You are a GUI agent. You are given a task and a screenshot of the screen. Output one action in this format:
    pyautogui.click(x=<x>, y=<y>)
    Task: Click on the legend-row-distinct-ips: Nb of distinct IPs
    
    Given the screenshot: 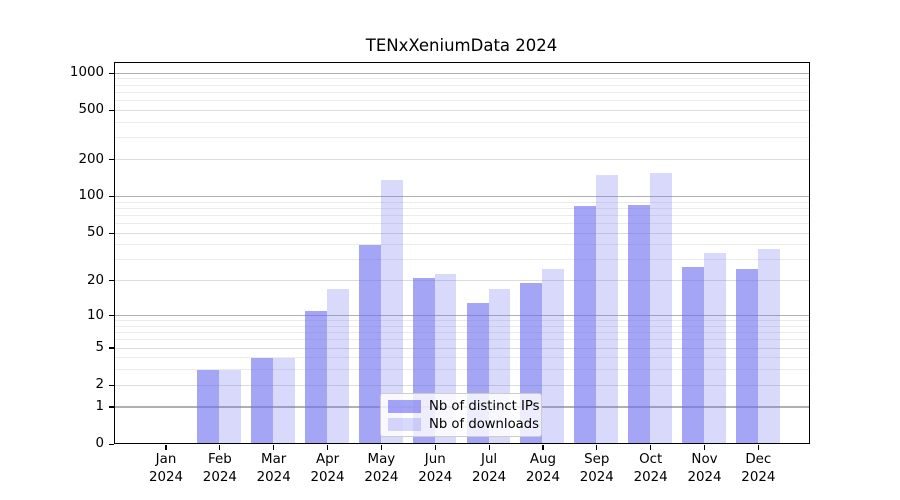 What is the action you would take?
    pyautogui.click(x=464, y=406)
    